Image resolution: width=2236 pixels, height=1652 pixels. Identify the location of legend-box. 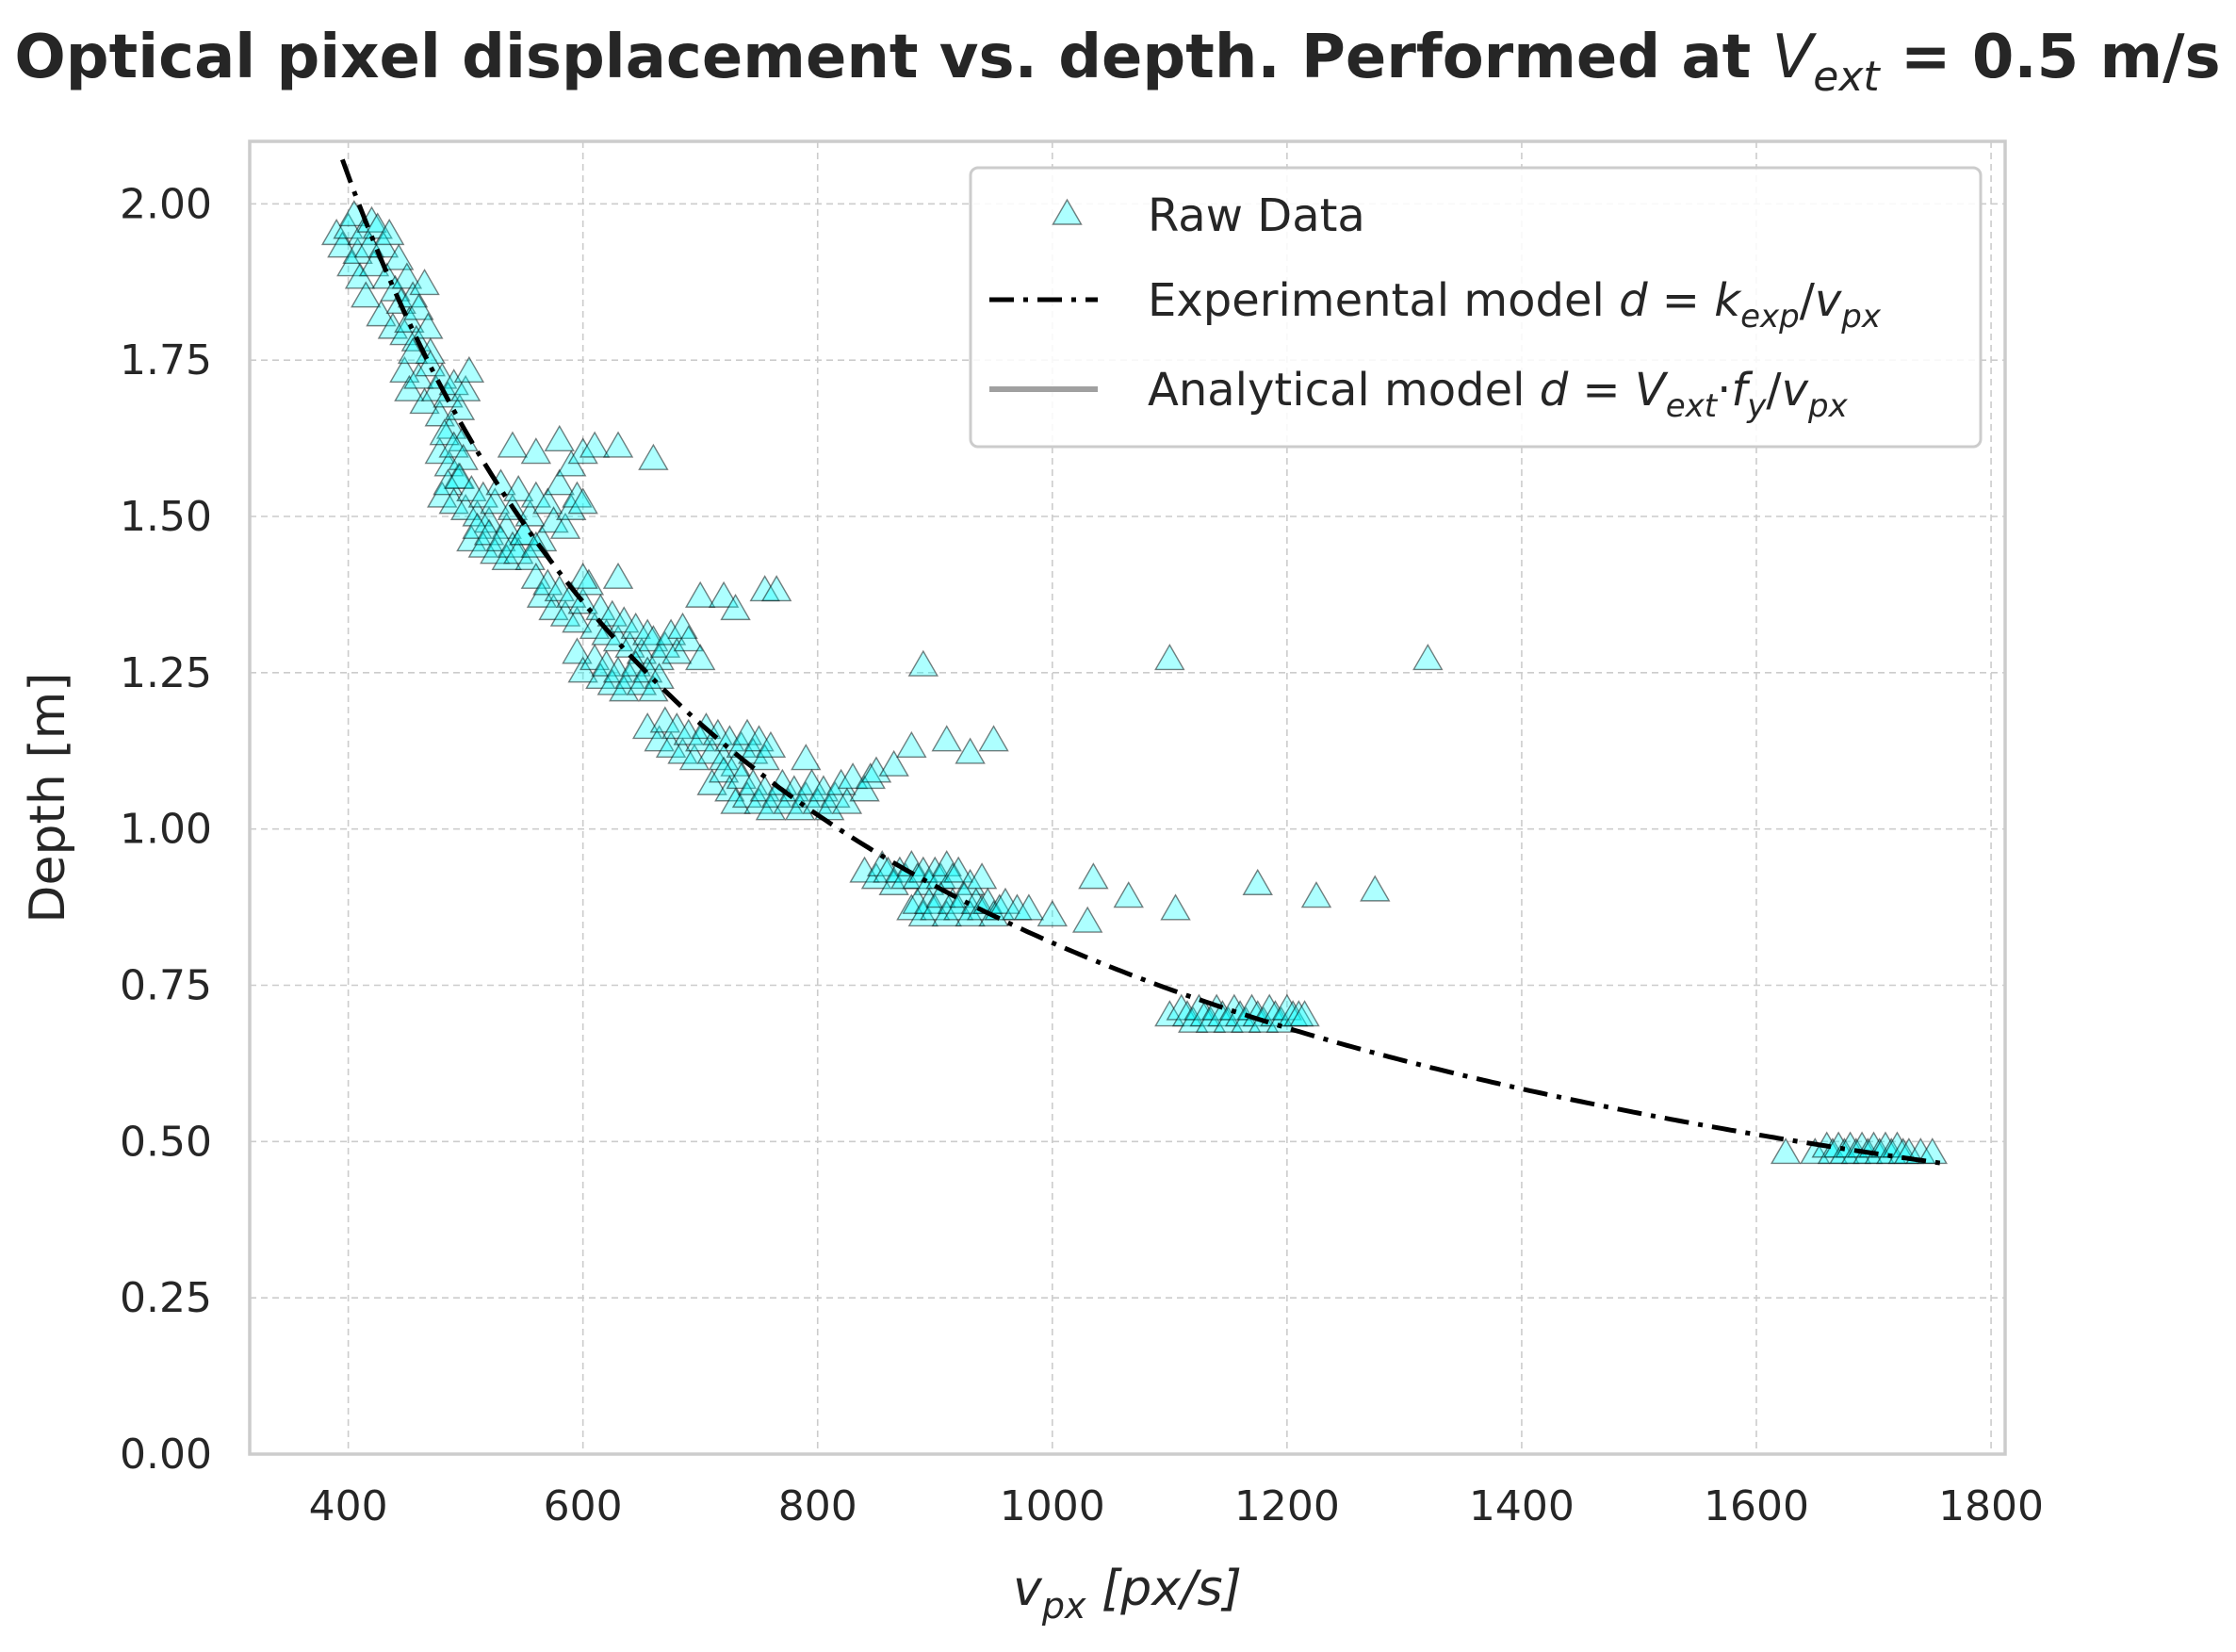
(1476, 307).